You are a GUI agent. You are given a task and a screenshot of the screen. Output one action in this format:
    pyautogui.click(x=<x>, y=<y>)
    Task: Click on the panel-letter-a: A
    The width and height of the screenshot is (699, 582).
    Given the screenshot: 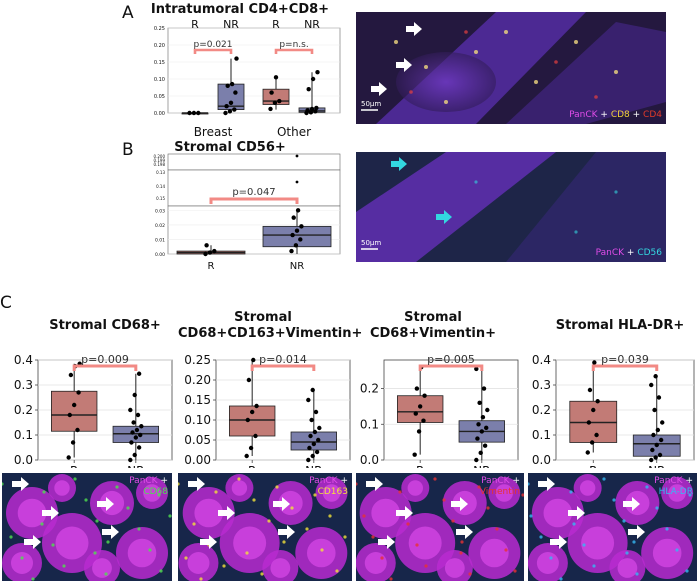 What is the action you would take?
    pyautogui.click(x=128, y=13)
    